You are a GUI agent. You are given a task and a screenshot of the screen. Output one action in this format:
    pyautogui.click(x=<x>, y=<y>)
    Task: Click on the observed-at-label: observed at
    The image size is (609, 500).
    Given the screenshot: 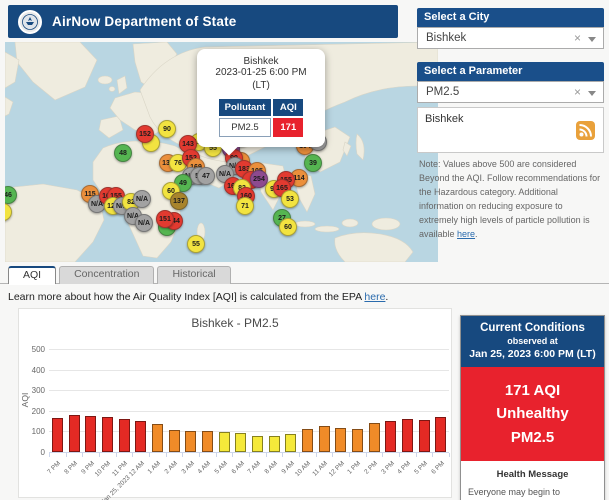 What is the action you would take?
    pyautogui.click(x=532, y=341)
    